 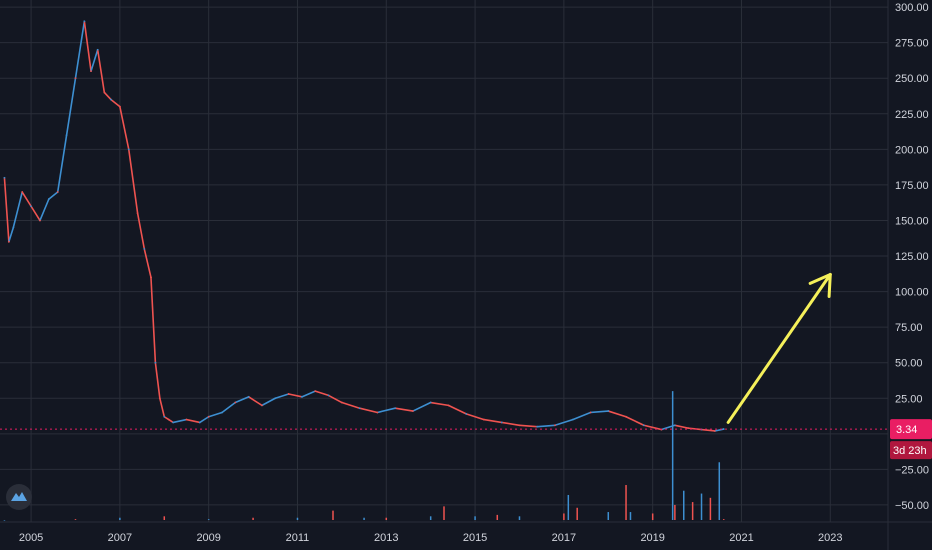 I want to click on x-tick-label: 2013, so click(x=386, y=538).